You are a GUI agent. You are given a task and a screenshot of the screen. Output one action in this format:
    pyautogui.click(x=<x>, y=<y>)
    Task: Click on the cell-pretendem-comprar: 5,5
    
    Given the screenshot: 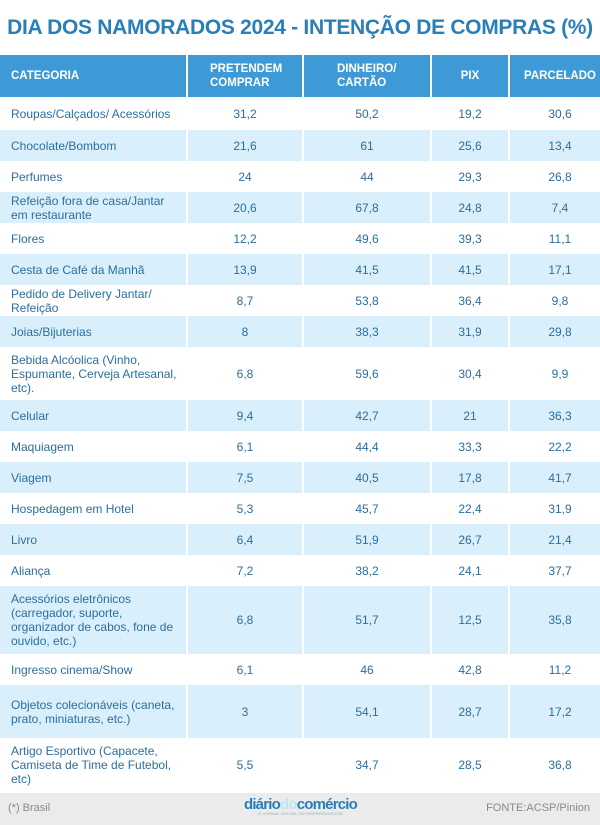 What is the action you would take?
    pyautogui.click(x=245, y=764)
    